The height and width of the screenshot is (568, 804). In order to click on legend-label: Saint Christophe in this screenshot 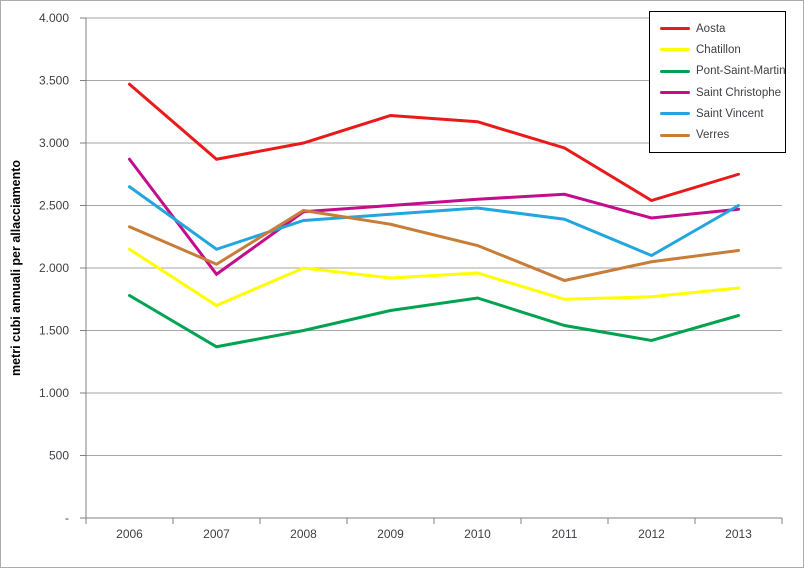, I will do `click(739, 92)`.